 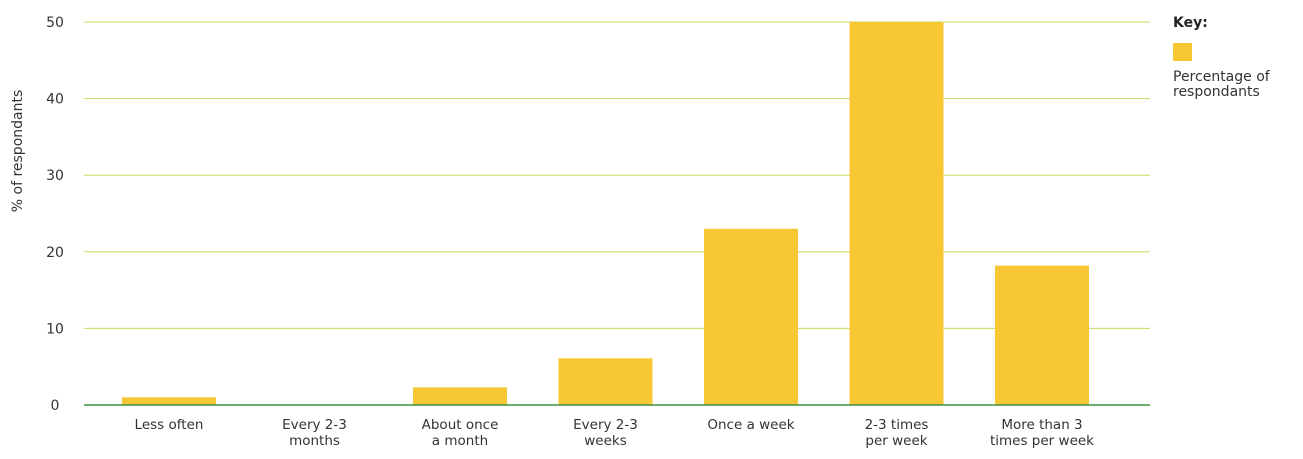 What do you see at coordinates (55, 214) in the screenshot?
I see `y-tick-labels: 0 10 20 30 40 50` at bounding box center [55, 214].